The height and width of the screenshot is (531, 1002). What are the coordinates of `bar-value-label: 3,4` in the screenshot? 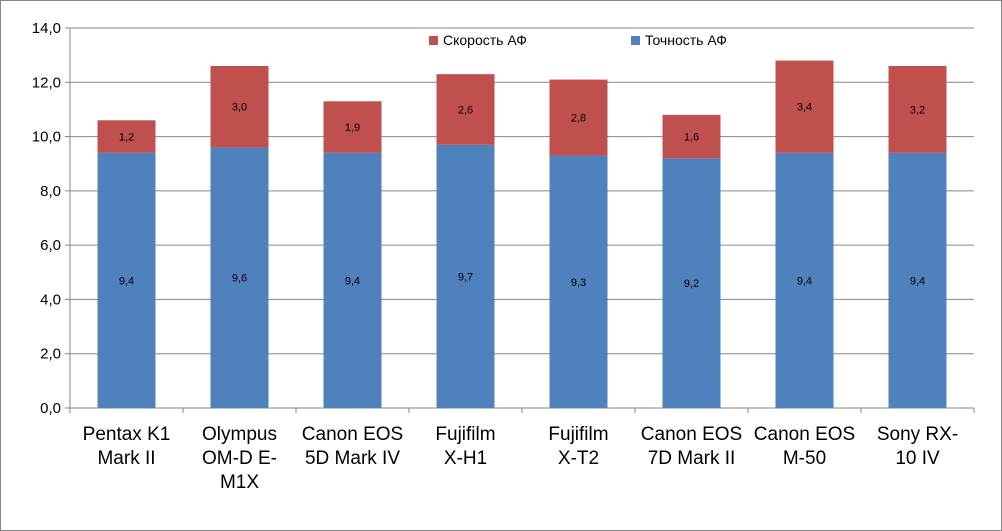 It's located at (804, 108).